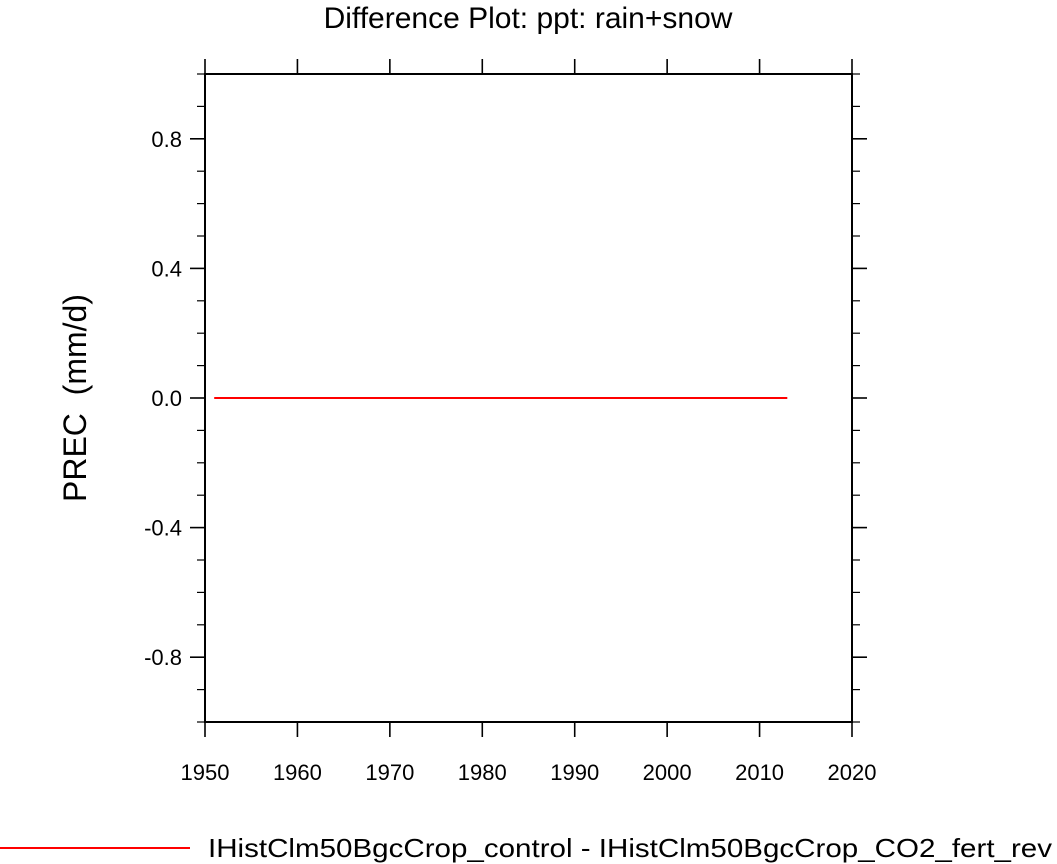 This screenshot has height=864, width=1057. Describe the element at coordinates (75, 398) in the screenshot. I see `y-axis-label: PREC (mm/d)` at that location.